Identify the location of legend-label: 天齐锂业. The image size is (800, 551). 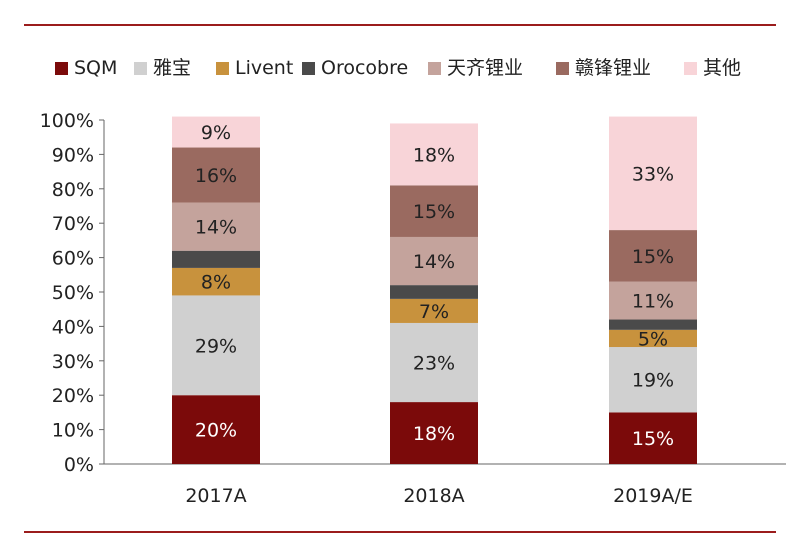
(485, 68).